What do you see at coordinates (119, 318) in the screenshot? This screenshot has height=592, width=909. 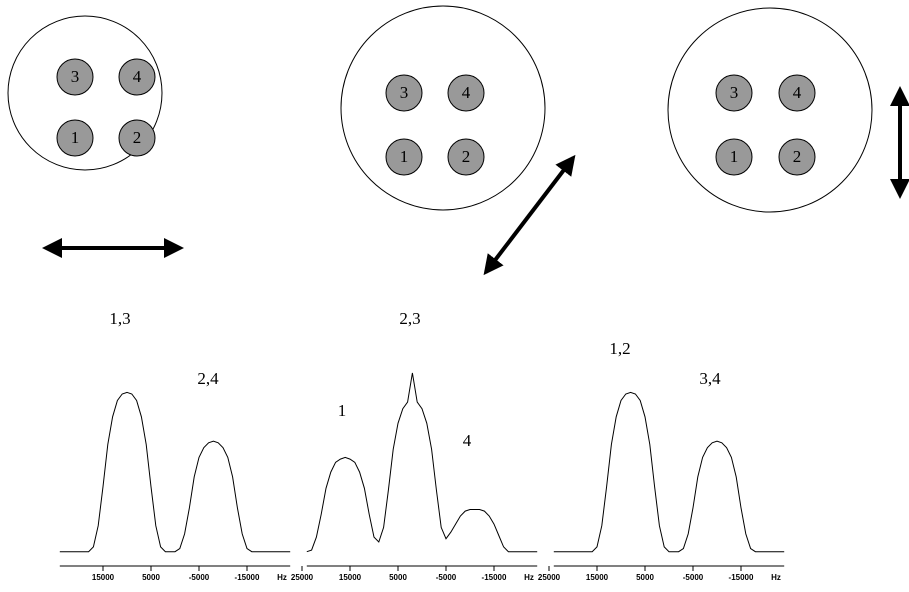 I see `peak-annotation: 1,3` at bounding box center [119, 318].